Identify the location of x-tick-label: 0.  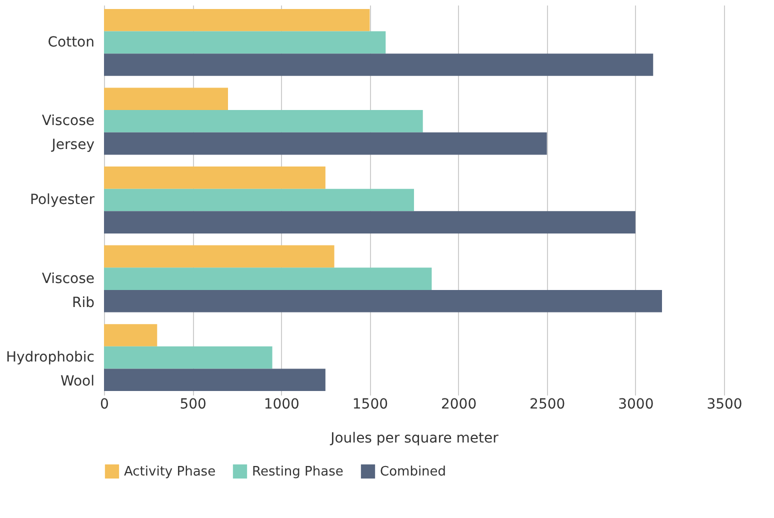
(104, 404).